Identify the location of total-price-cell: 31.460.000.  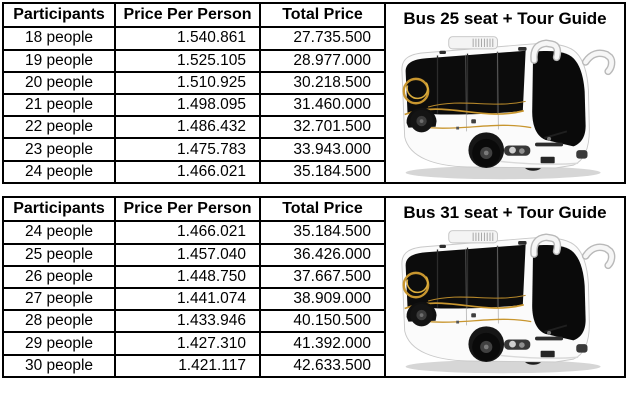
(322, 105).